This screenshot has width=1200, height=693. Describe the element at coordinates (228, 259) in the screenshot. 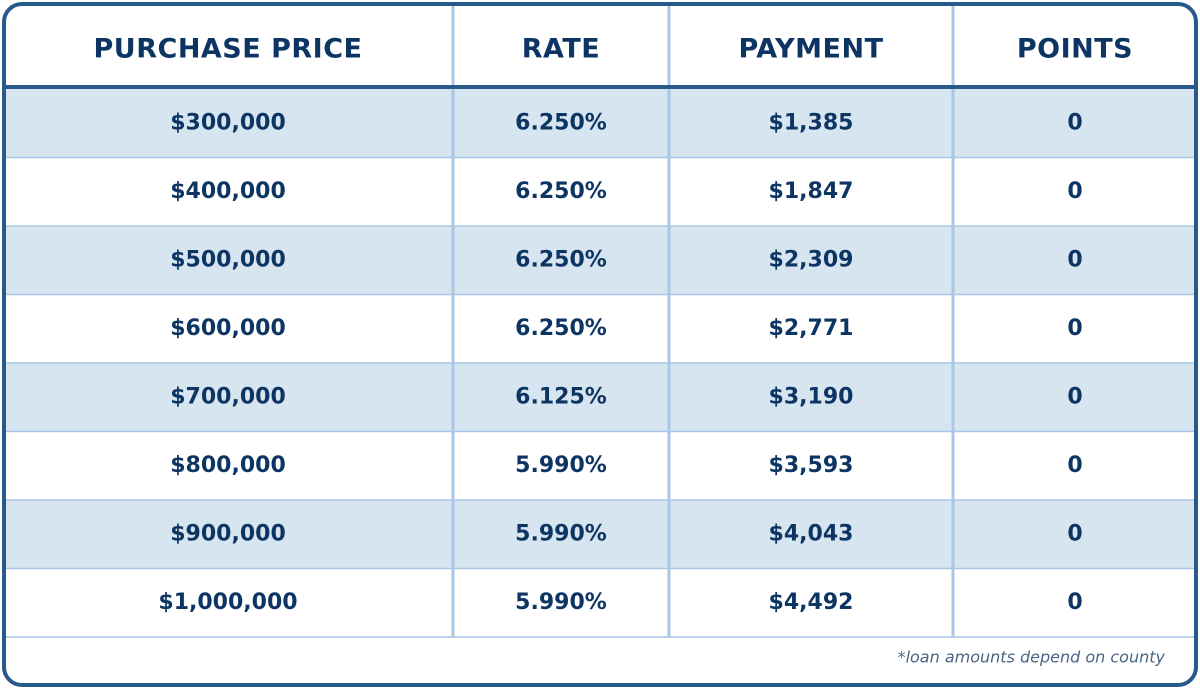

I see `table-cell: $500,000` at that location.